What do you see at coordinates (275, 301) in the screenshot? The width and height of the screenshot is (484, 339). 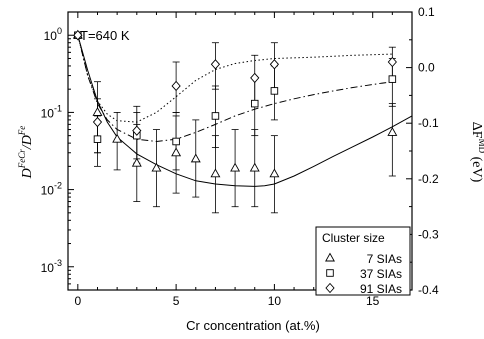 I see `x-tick-label: 10` at bounding box center [275, 301].